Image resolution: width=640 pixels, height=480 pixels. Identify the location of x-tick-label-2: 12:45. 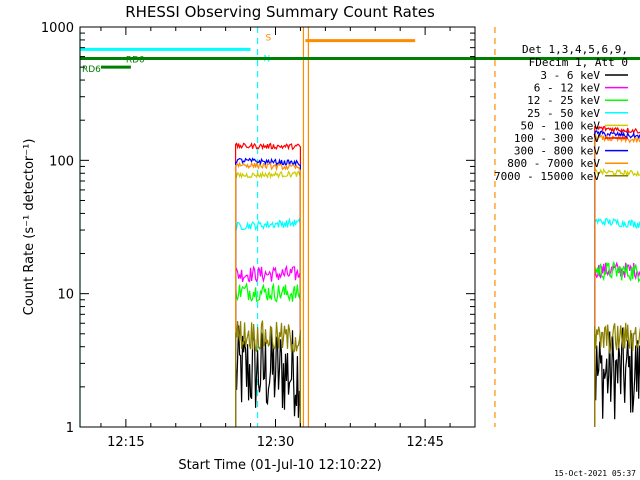
(424, 442).